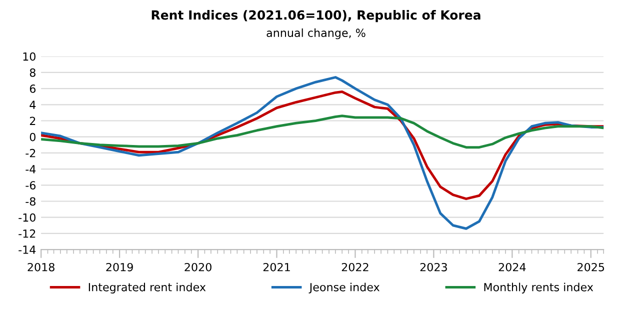 The width and height of the screenshot is (632, 322). Describe the element at coordinates (316, 34) in the screenshot. I see `chart-subtitle: annual change, %` at that location.